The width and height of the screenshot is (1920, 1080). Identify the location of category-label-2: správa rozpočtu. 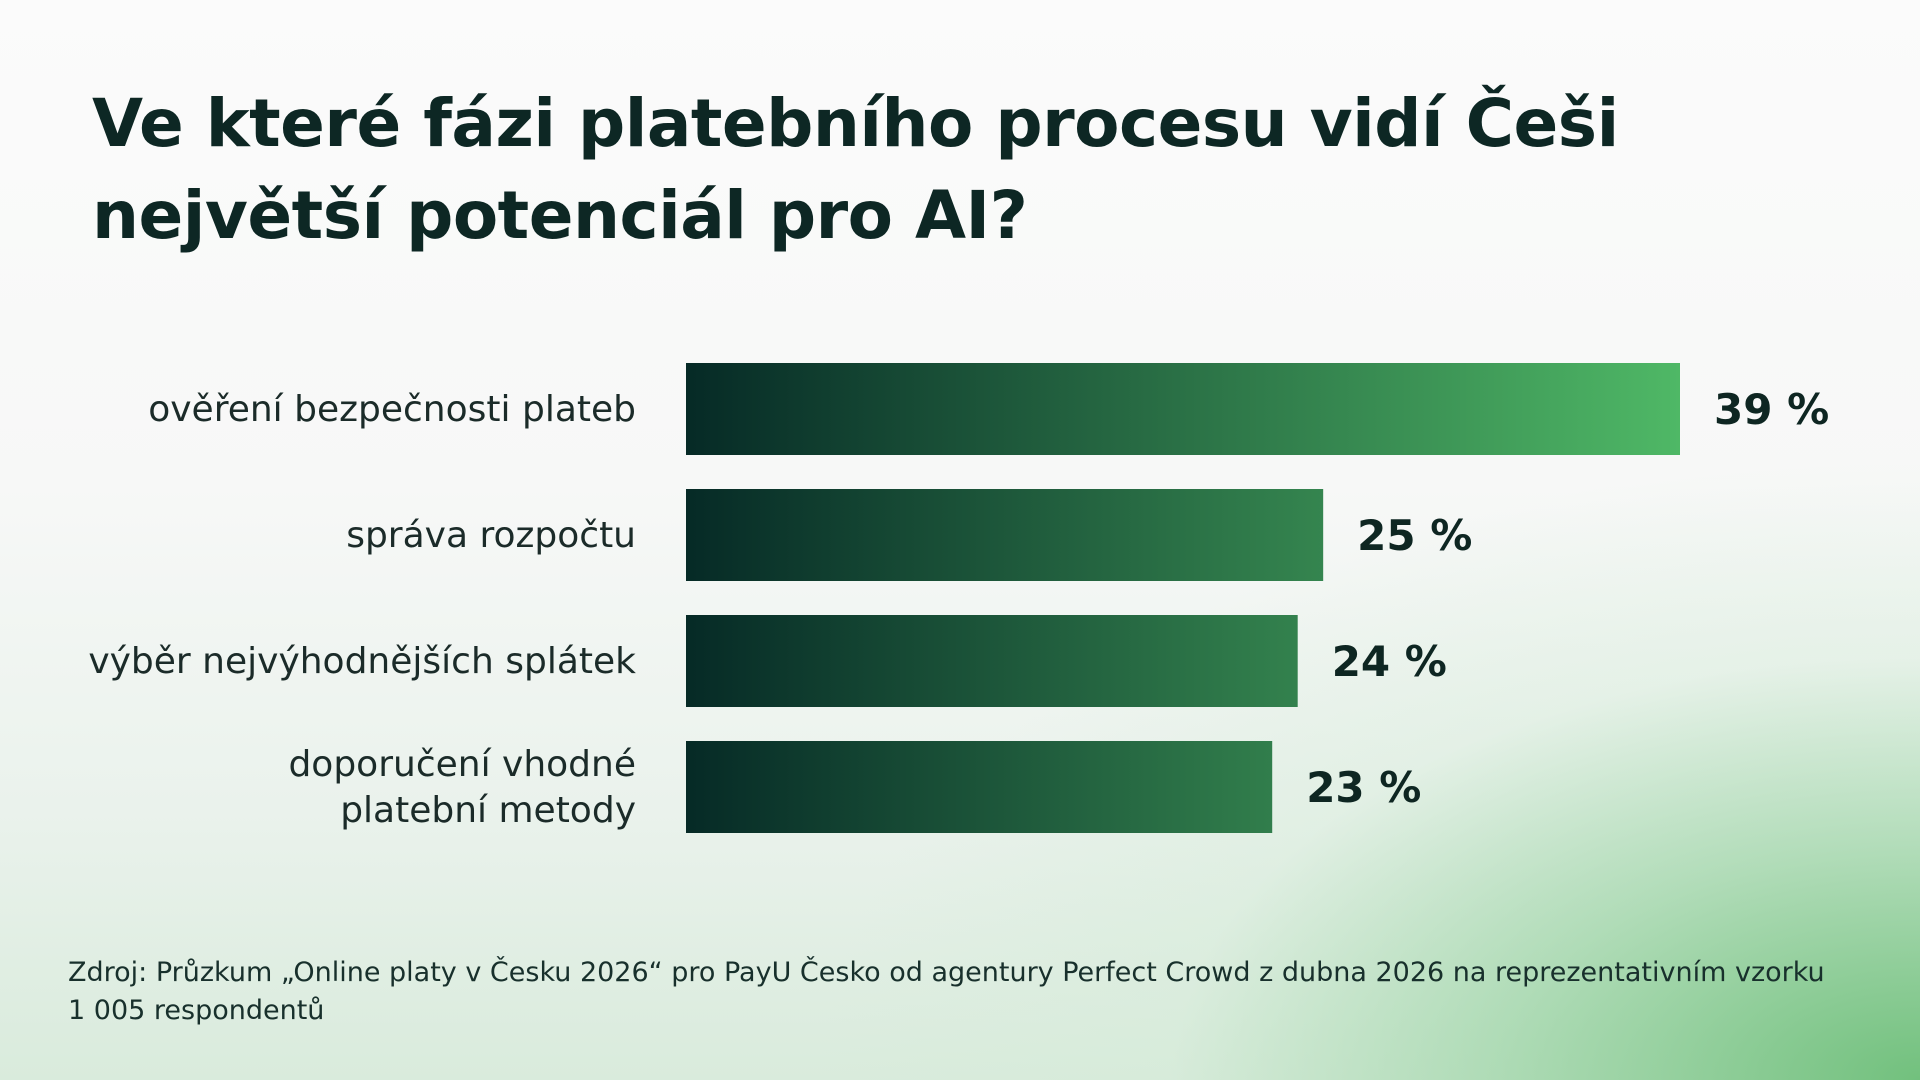
(491, 535).